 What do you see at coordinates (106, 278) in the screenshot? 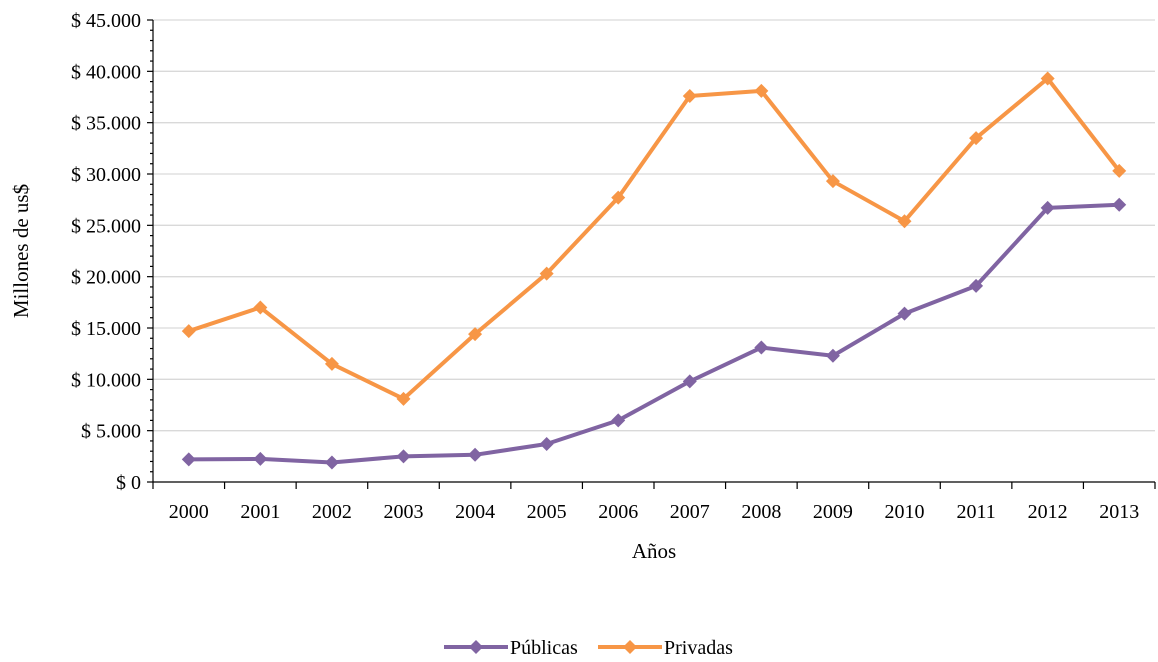
I see `y-tick-label-20000: $ 20.000` at bounding box center [106, 278].